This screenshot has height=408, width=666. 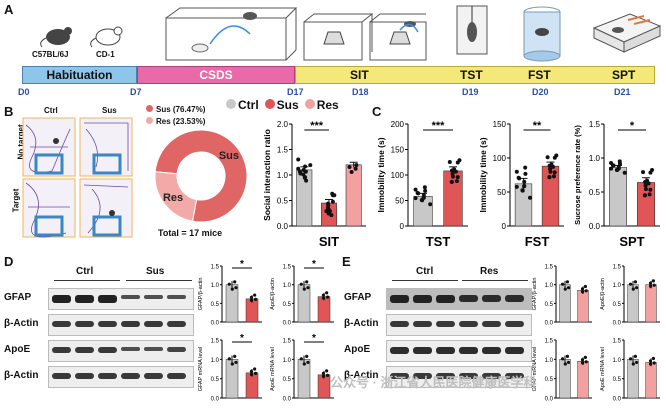 I want to click on donut-legend-res: Res (23.53%), so click(x=175, y=122).